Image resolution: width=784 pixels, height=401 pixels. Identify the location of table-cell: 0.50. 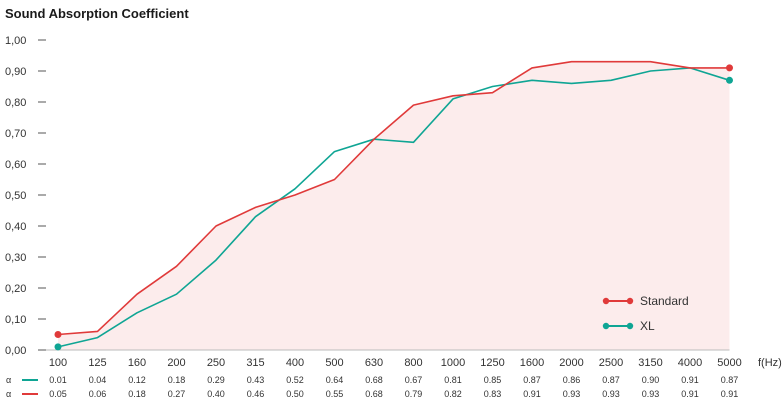
(295, 394).